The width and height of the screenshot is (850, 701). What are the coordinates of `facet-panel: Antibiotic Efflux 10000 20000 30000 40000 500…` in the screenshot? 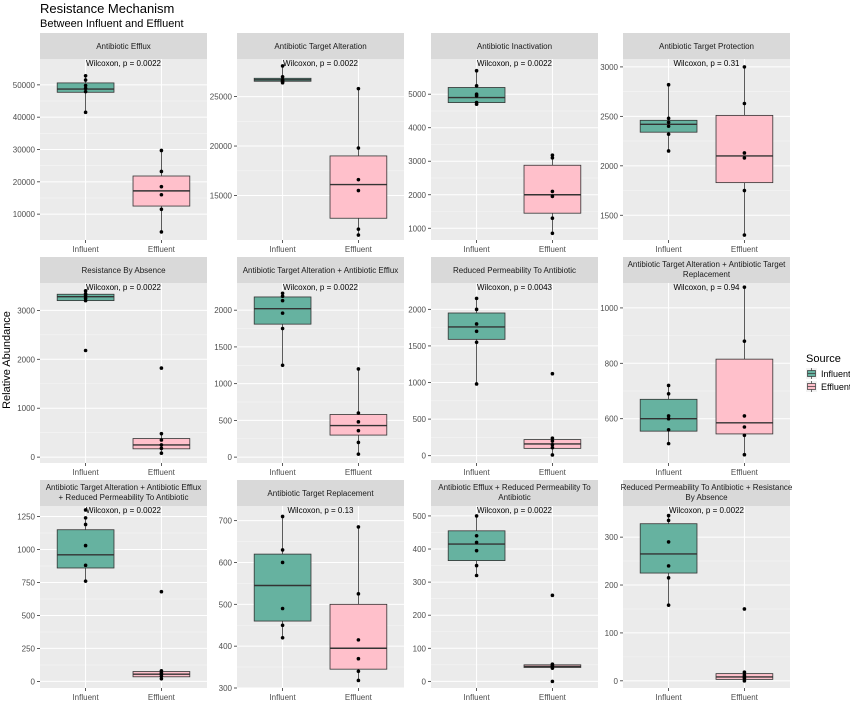 It's located at (110, 143).